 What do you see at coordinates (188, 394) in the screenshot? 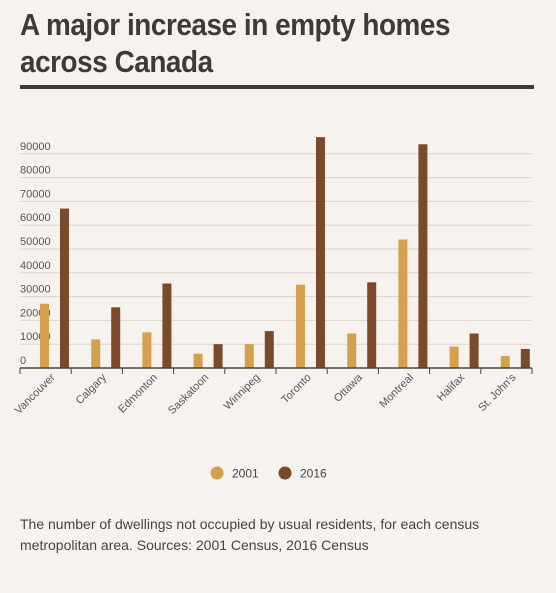
I see `x-tick-label: Saskatoon` at bounding box center [188, 394].